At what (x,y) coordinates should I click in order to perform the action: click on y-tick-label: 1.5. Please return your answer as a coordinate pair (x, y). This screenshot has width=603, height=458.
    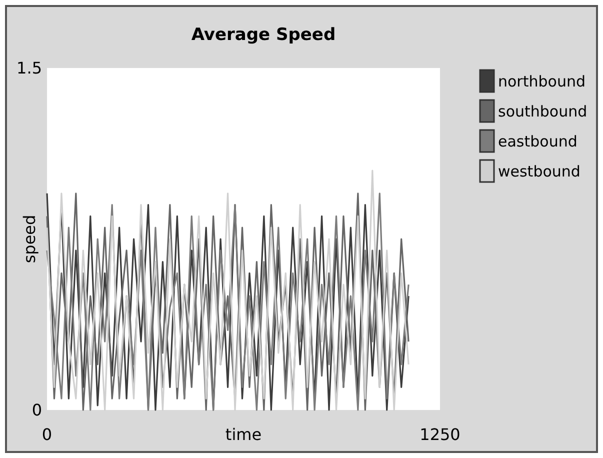
    Looking at the image, I should click on (29, 68).